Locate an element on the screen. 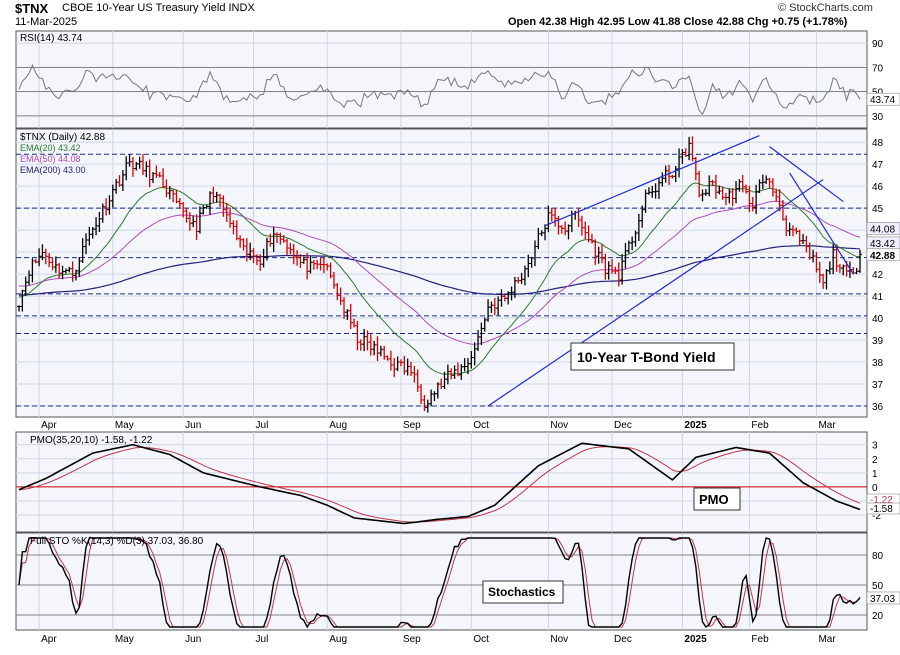 This screenshot has width=900, height=655. chart-date: 11-Mar-2025 is located at coordinates (46, 22).